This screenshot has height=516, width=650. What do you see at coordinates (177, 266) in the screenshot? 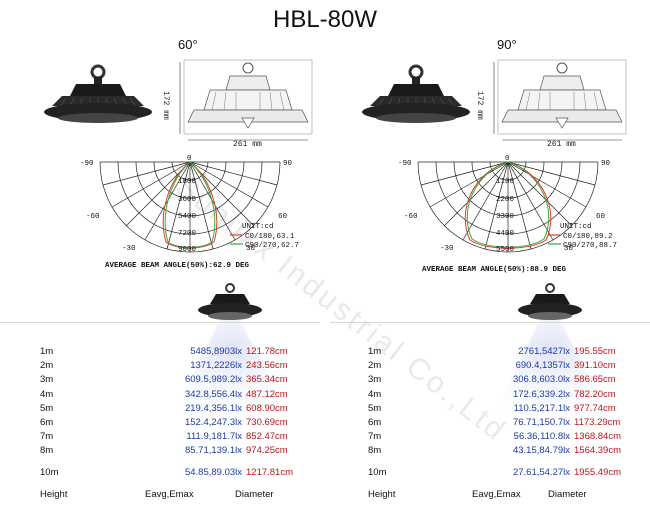
I see `average-beam-angle: AVERAGE BEAM ANGLE(50%):62.9 DEG` at bounding box center [177, 266].